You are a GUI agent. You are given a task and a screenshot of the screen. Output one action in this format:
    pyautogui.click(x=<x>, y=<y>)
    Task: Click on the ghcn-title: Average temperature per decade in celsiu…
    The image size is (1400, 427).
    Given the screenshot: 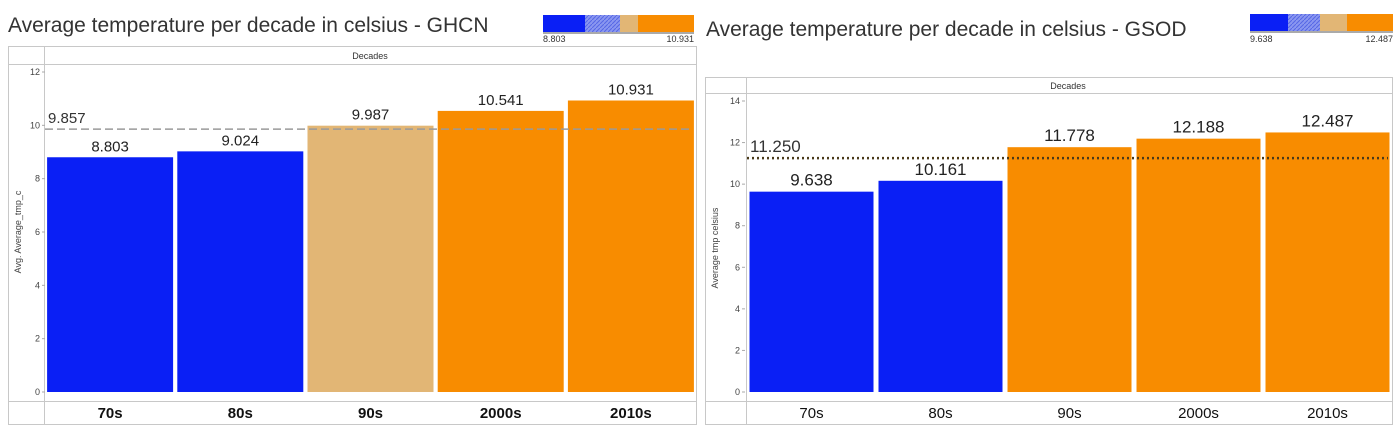 What is the action you would take?
    pyautogui.click(x=248, y=25)
    